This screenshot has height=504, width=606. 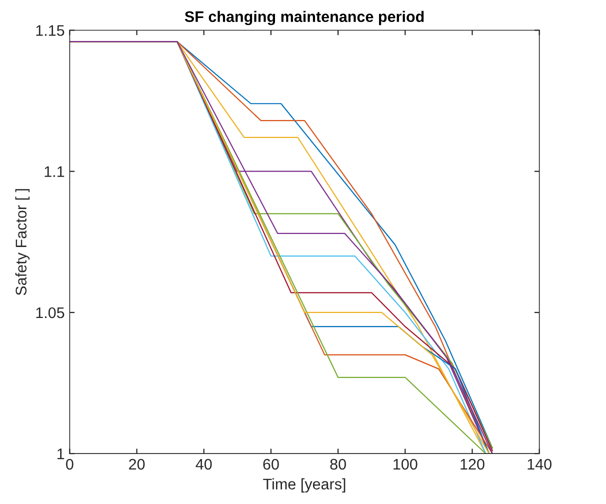 What do you see at coordinates (54, 171) in the screenshot?
I see `y-tick-label: 1.1` at bounding box center [54, 171].